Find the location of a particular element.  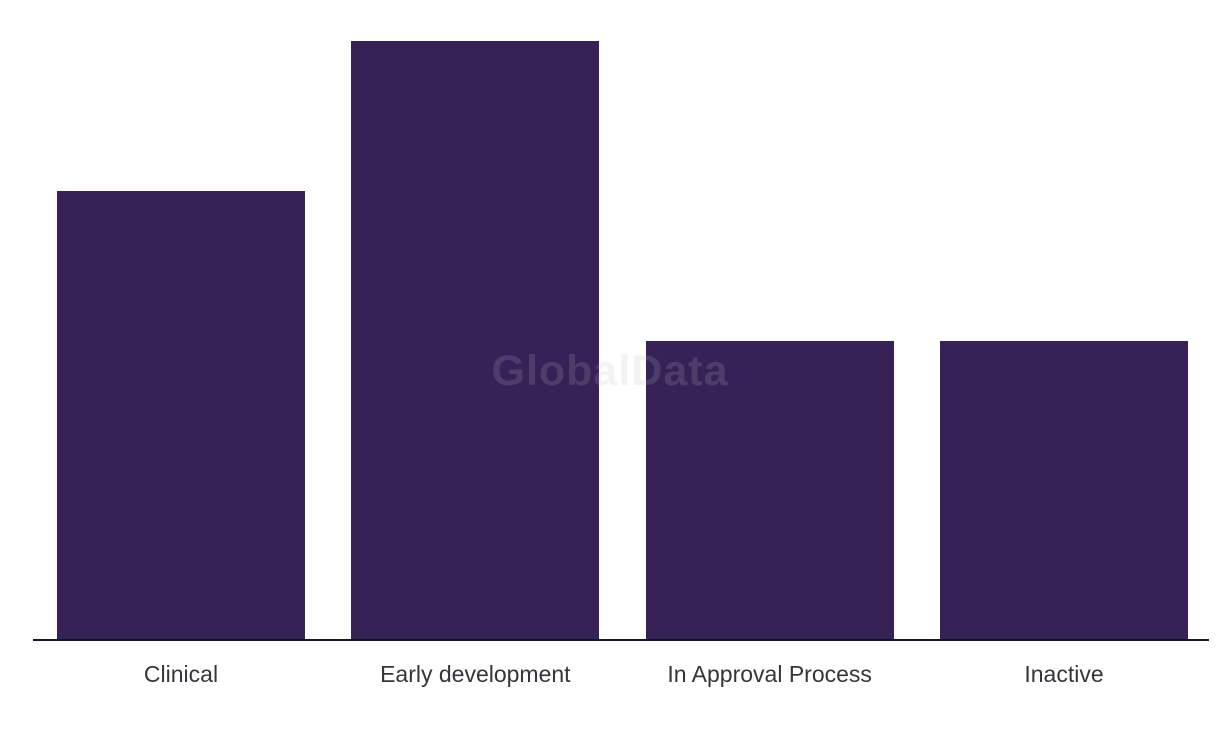

x-axis-label-early-development: Early development is located at coordinates (475, 674).